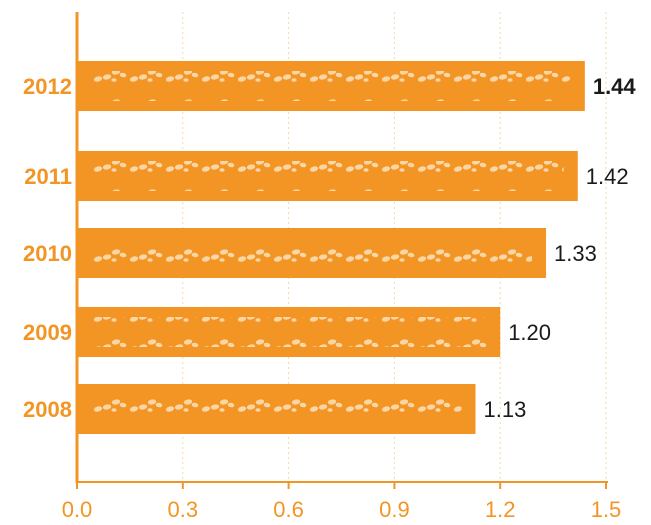 This screenshot has width=651, height=525. What do you see at coordinates (606, 509) in the screenshot?
I see `x-tick-label: 1.5` at bounding box center [606, 509].